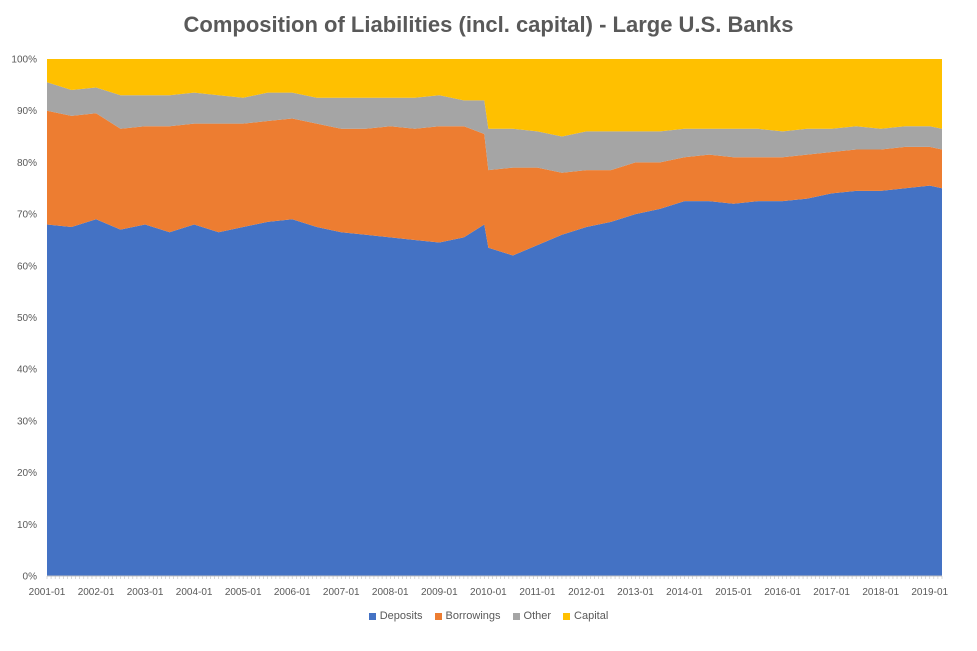 Image resolution: width=977 pixels, height=651 pixels. Describe the element at coordinates (586, 592) in the screenshot. I see `x-tick-label: 2012-01` at that location.